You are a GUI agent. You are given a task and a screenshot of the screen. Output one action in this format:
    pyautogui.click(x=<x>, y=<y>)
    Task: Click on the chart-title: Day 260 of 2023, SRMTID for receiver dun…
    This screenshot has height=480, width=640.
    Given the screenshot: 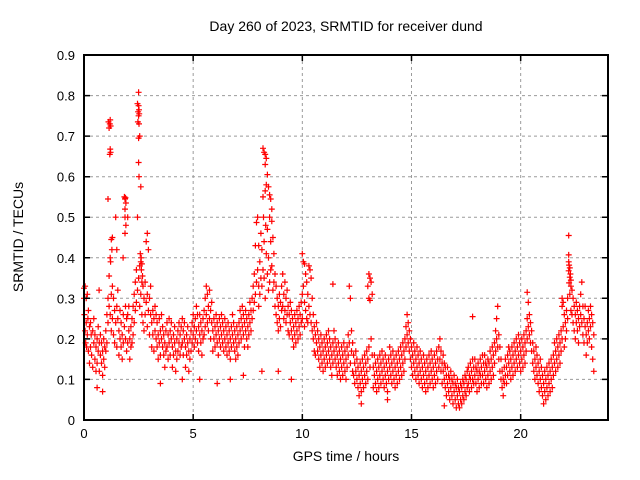 What is the action you would take?
    pyautogui.click(x=346, y=26)
    